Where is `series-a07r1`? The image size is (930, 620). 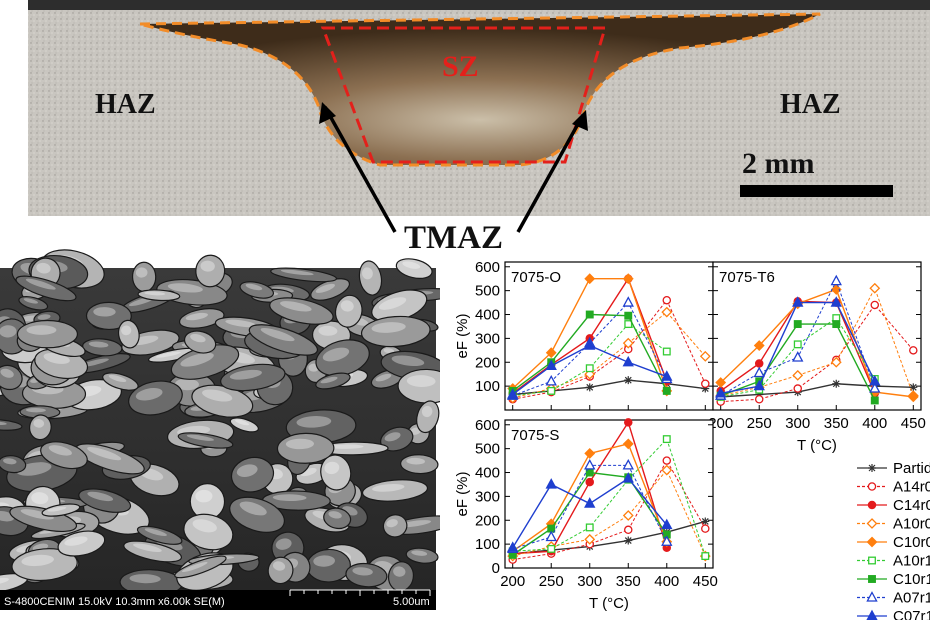 series-a07r1 is located at coordinates (798, 337).